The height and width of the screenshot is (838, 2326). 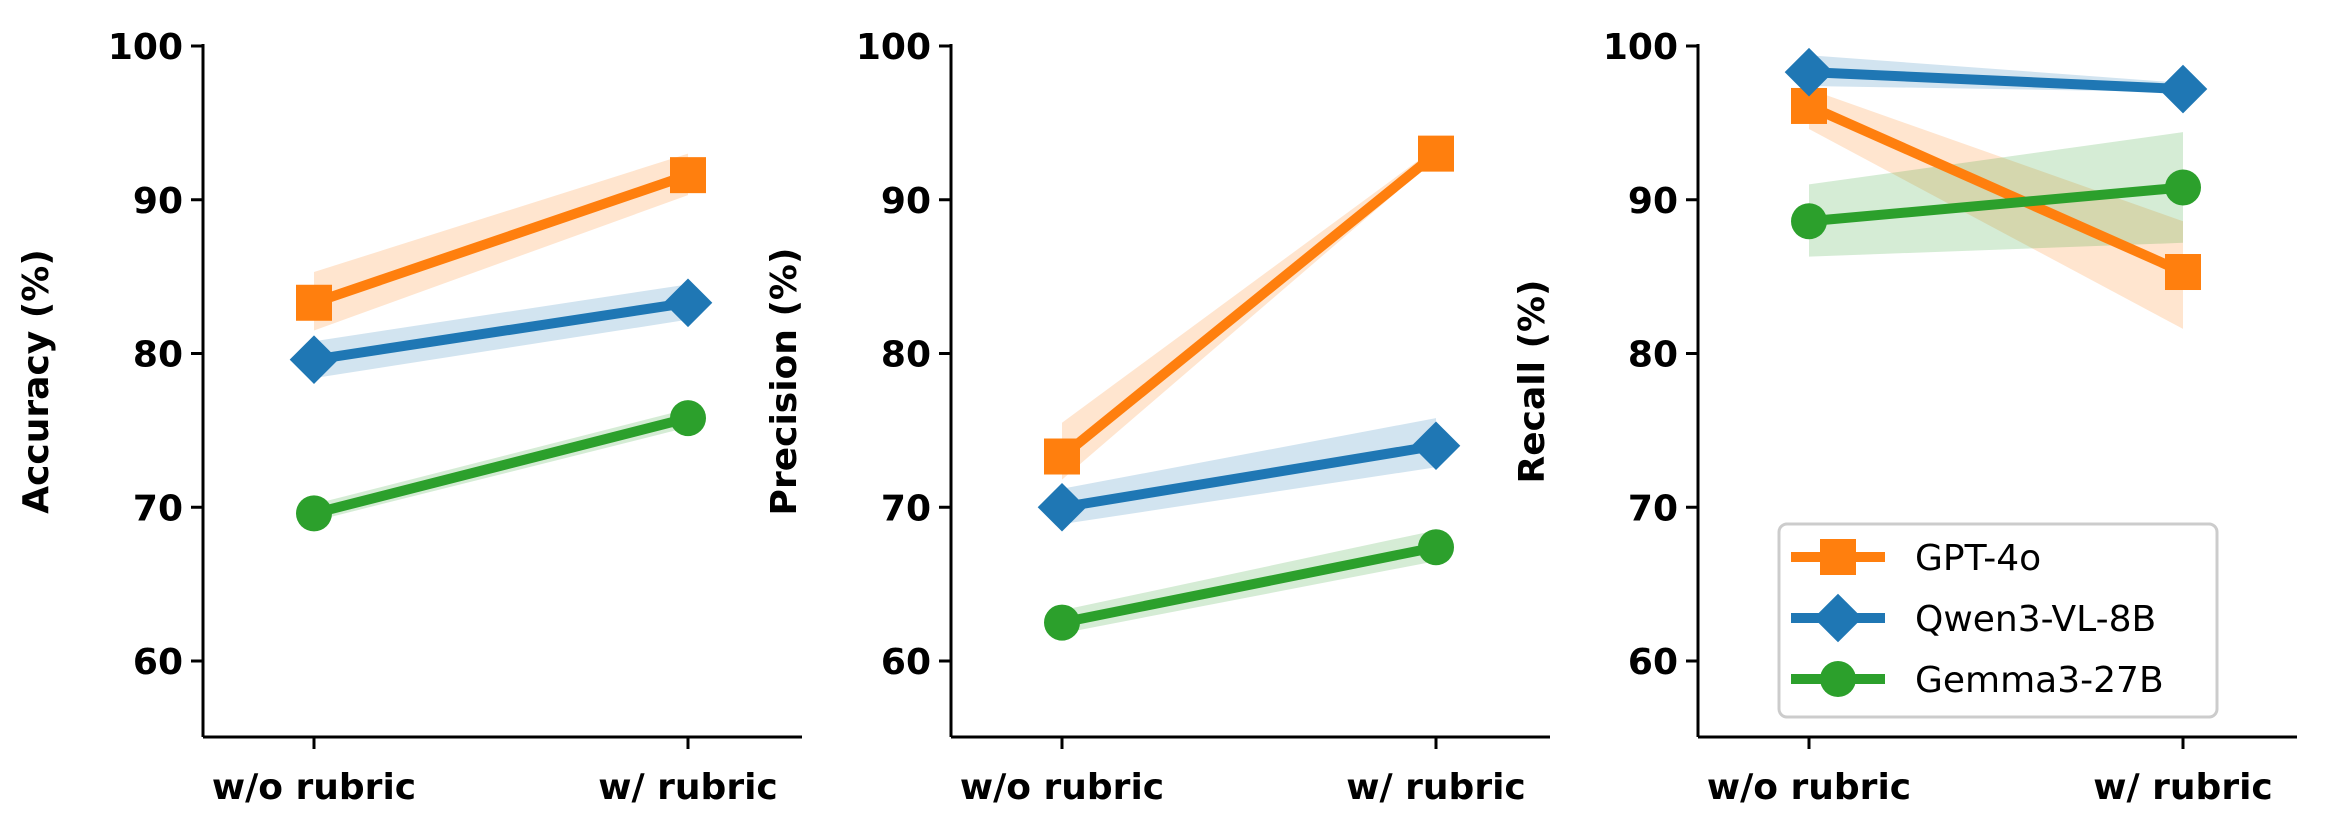 What do you see at coordinates (784, 382) in the screenshot?
I see `y-axis-title: Precision (%)` at bounding box center [784, 382].